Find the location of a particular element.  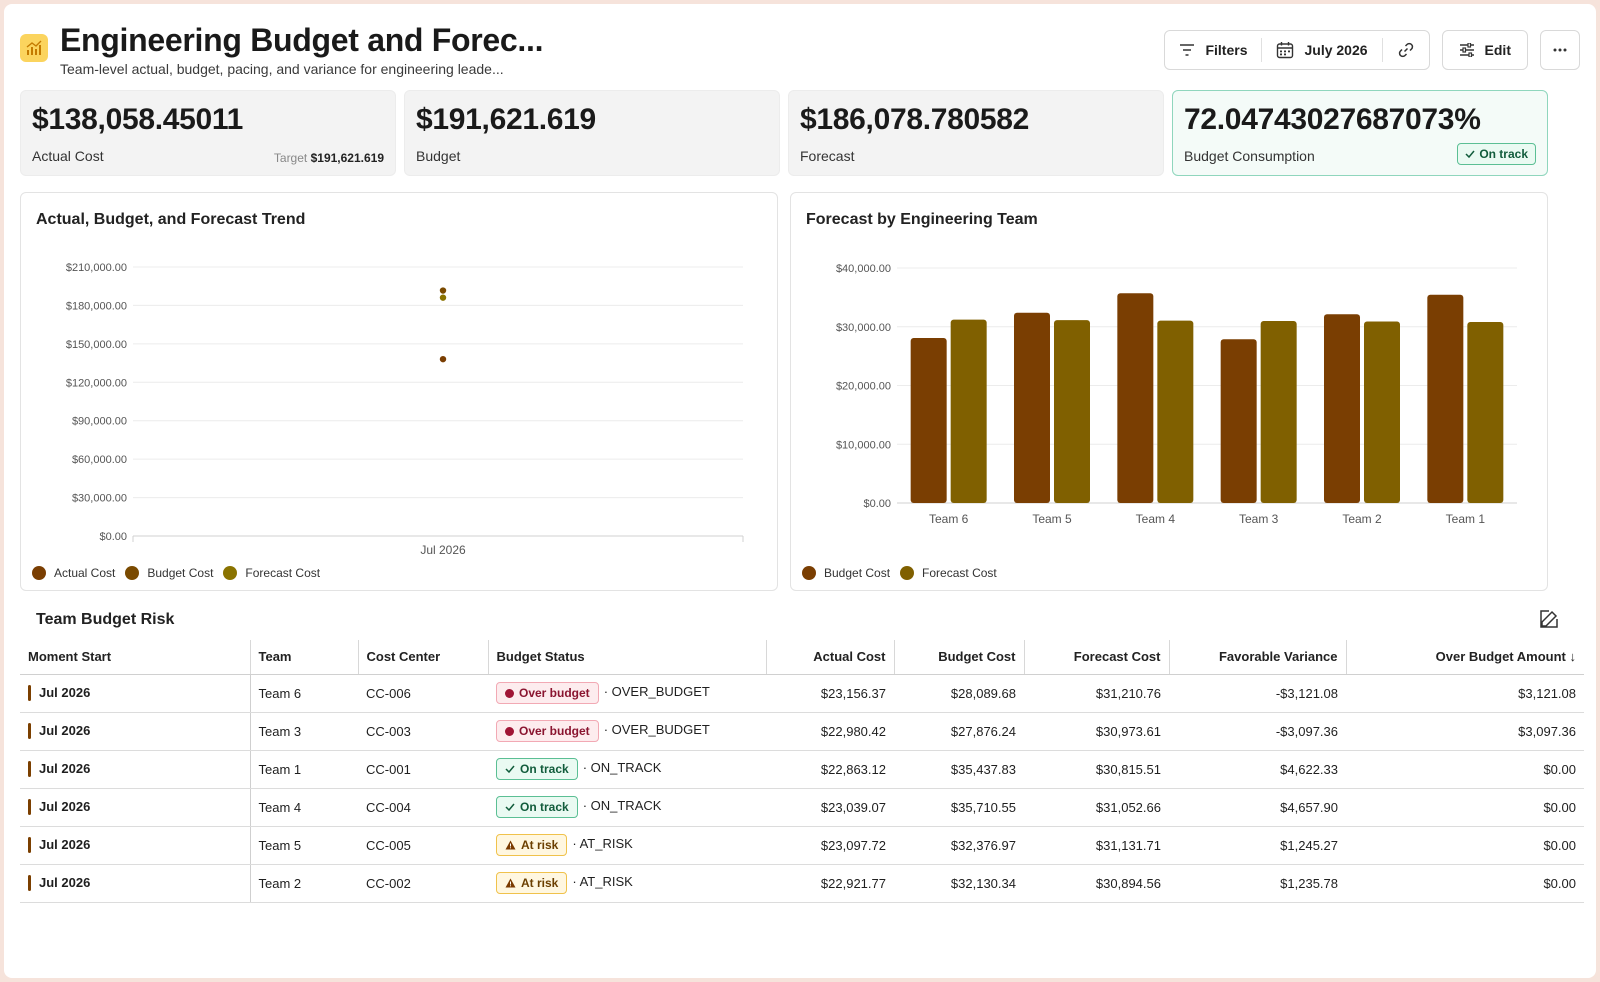

legend-label: Budget Cost is located at coordinates (857, 573).